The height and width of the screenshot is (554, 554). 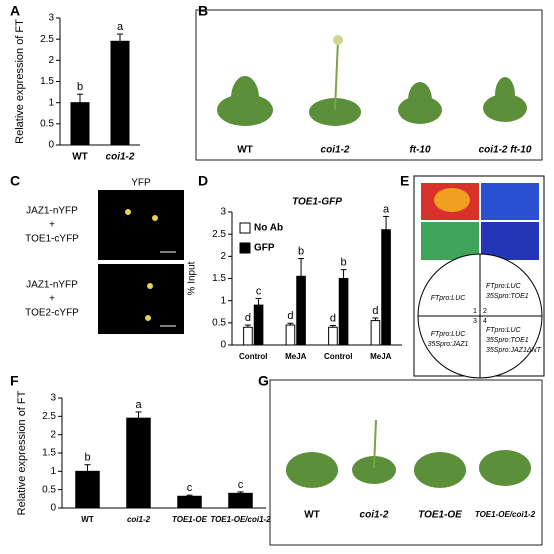 I want to click on panel-label: D, so click(x=203, y=181).